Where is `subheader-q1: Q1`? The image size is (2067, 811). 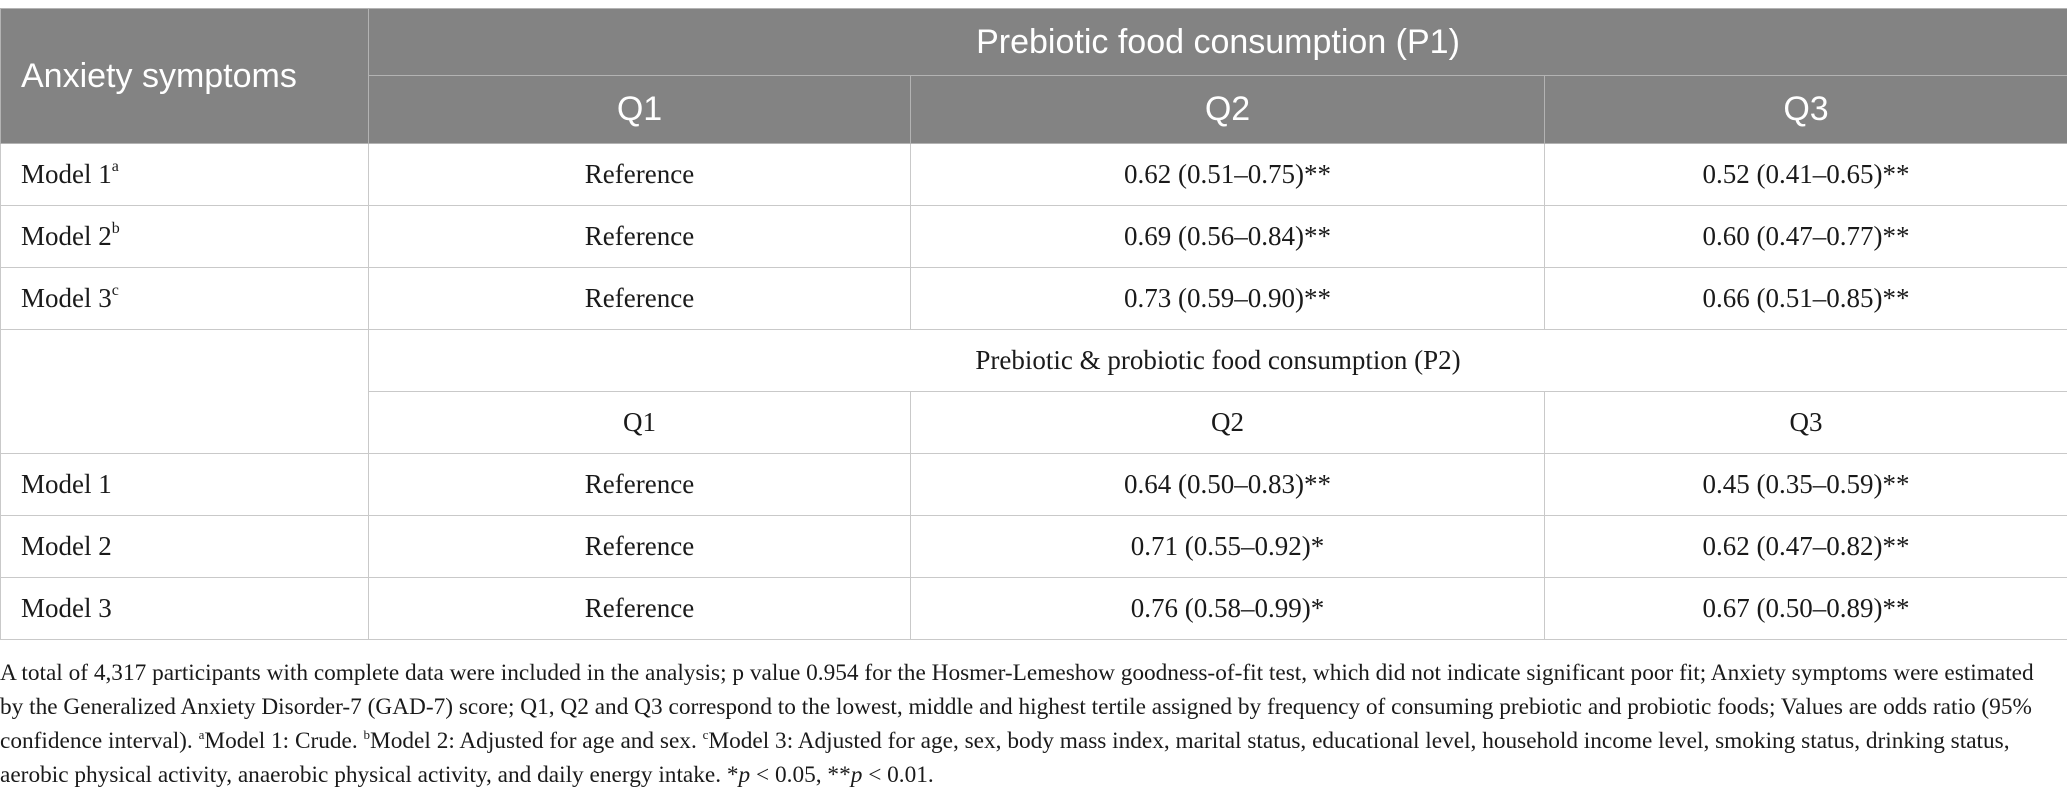 subheader-q1: Q1 is located at coordinates (639, 422).